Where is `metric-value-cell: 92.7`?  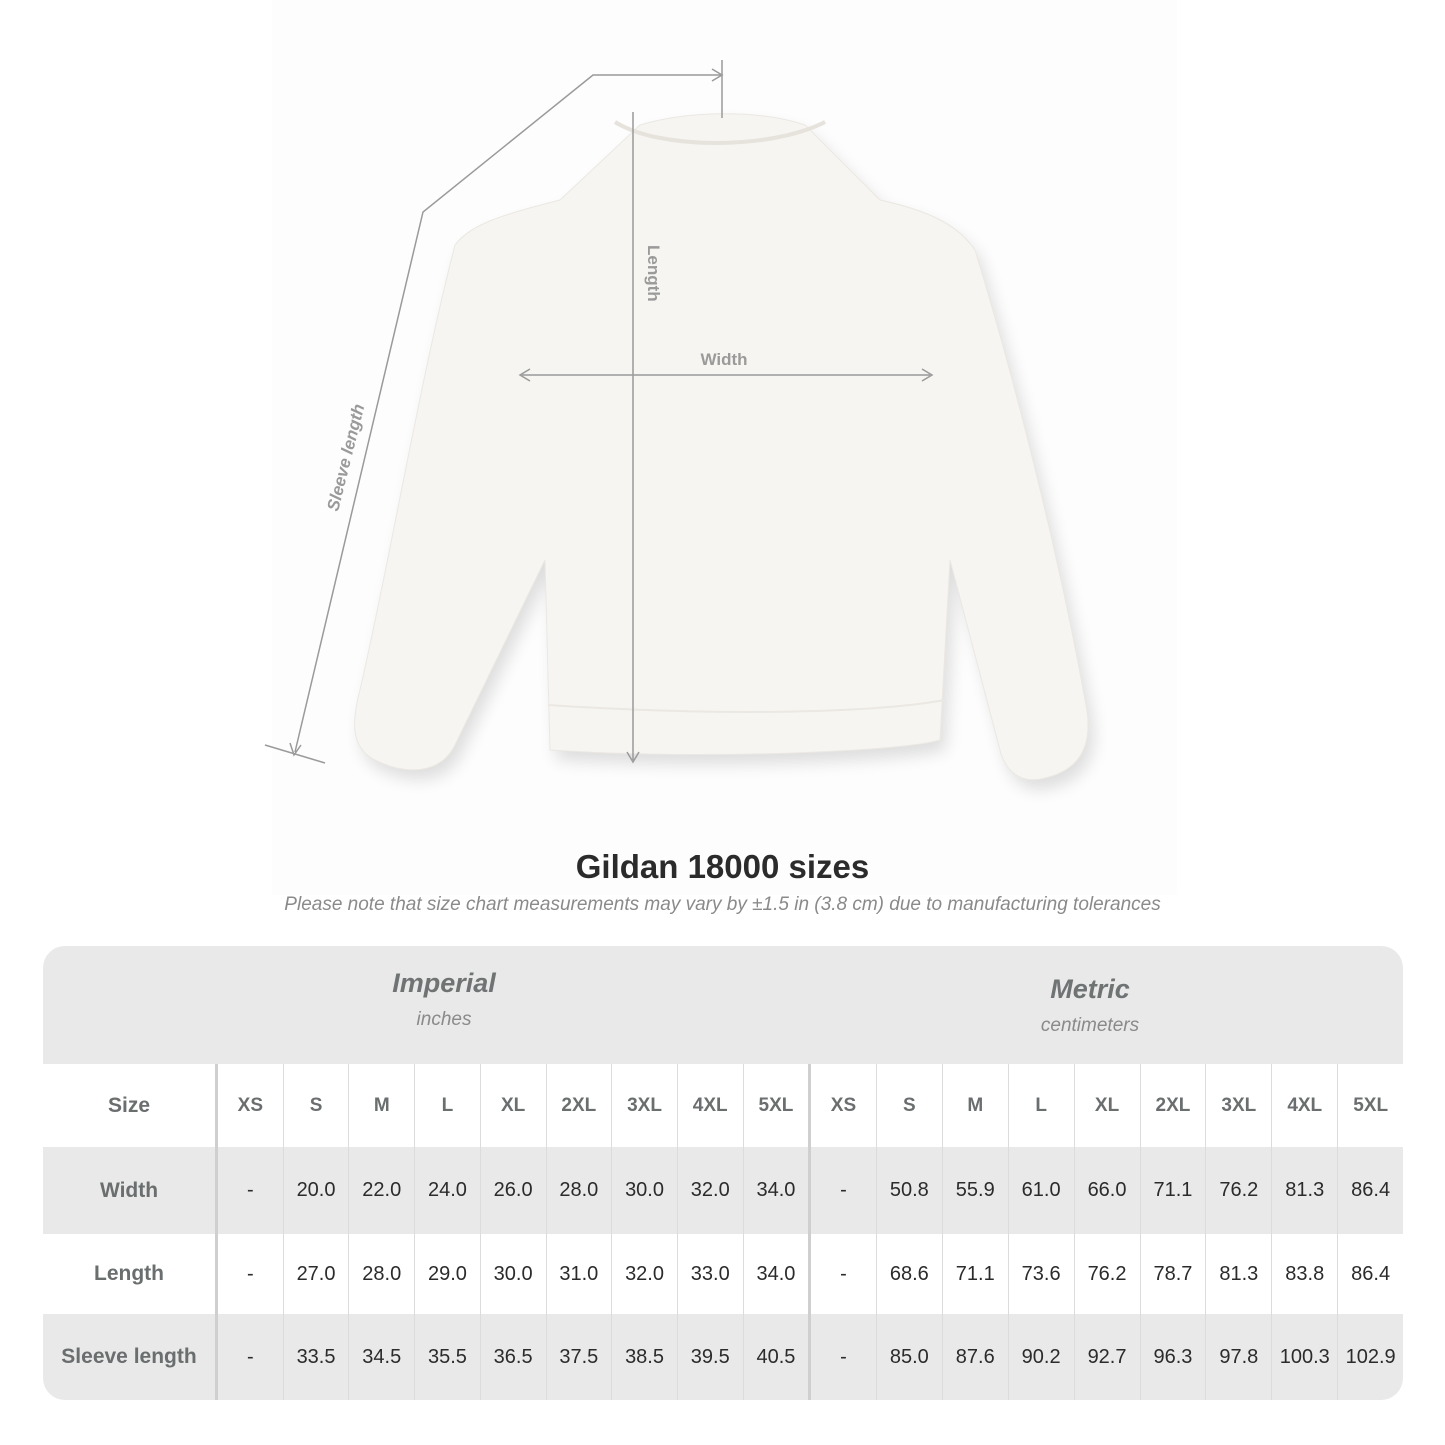 metric-value-cell: 92.7 is located at coordinates (1106, 1357).